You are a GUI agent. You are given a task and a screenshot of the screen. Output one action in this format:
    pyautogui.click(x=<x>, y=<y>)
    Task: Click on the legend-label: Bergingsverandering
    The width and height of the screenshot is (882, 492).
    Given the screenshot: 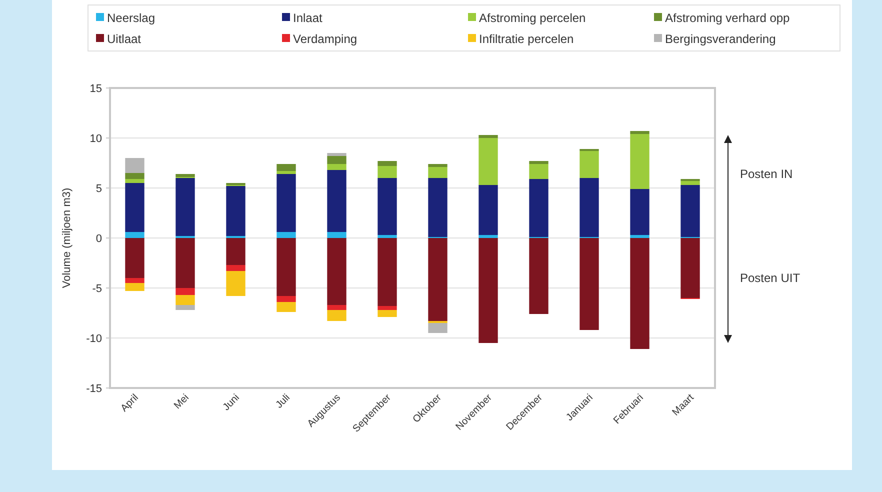 What is the action you would take?
    pyautogui.click(x=720, y=39)
    